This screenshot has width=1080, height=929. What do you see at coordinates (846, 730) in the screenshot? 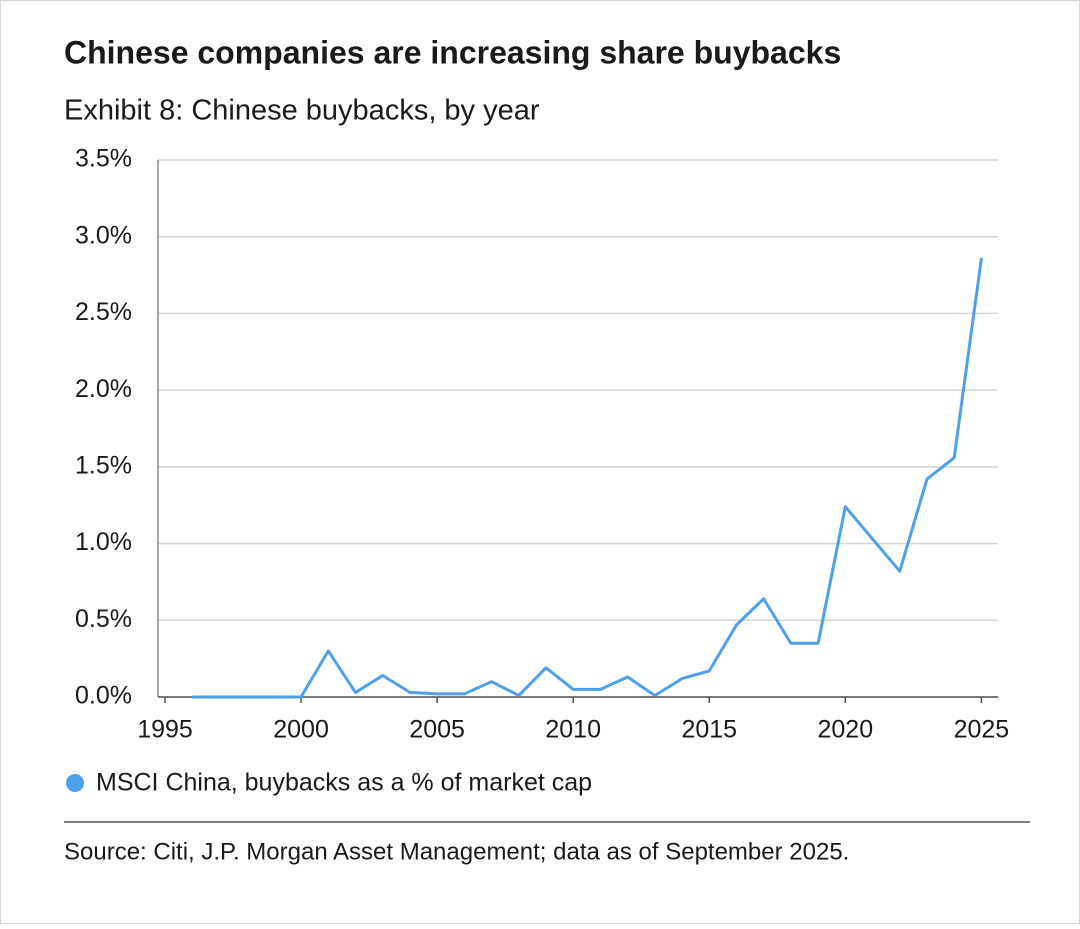
I see `x-tick-label: 2020` at bounding box center [846, 730].